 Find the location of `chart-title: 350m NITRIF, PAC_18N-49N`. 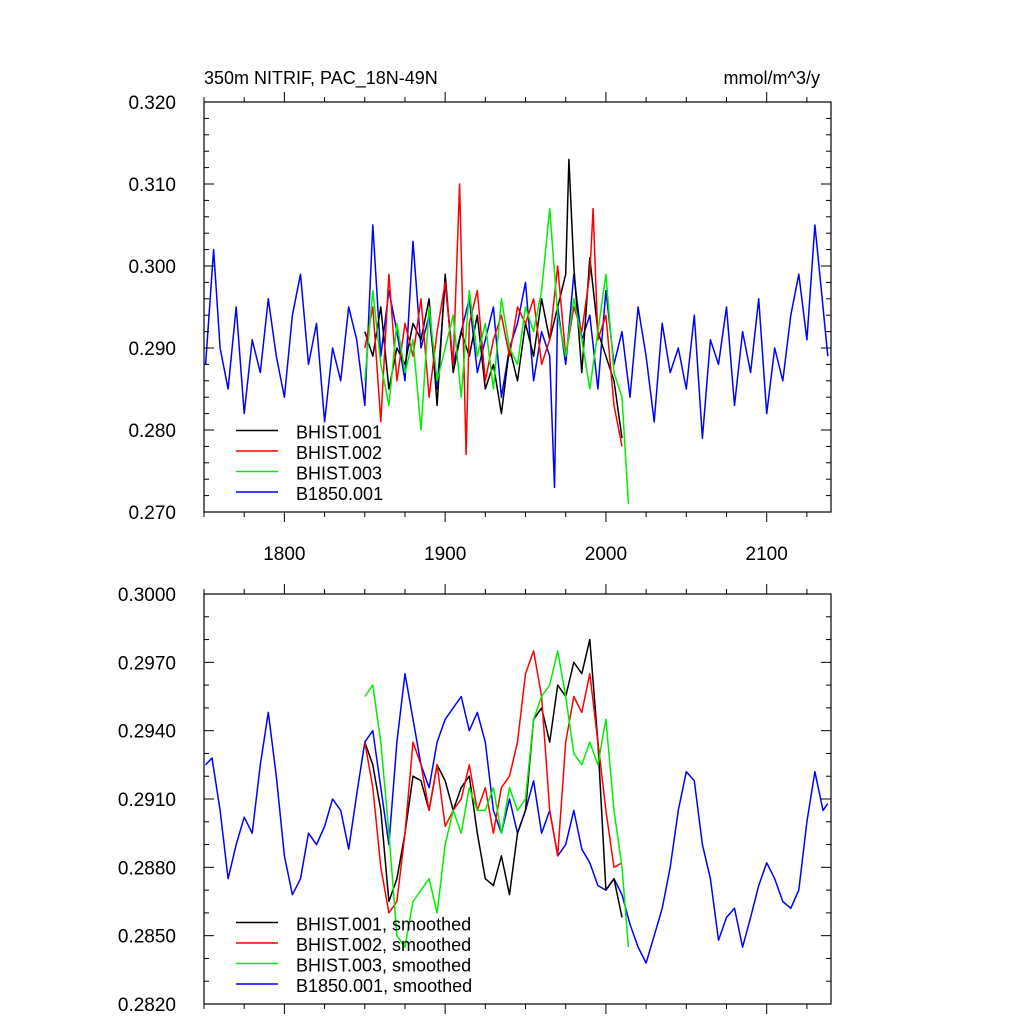

chart-title: 350m NITRIF, PAC_18N-49N is located at coordinates (321, 78).